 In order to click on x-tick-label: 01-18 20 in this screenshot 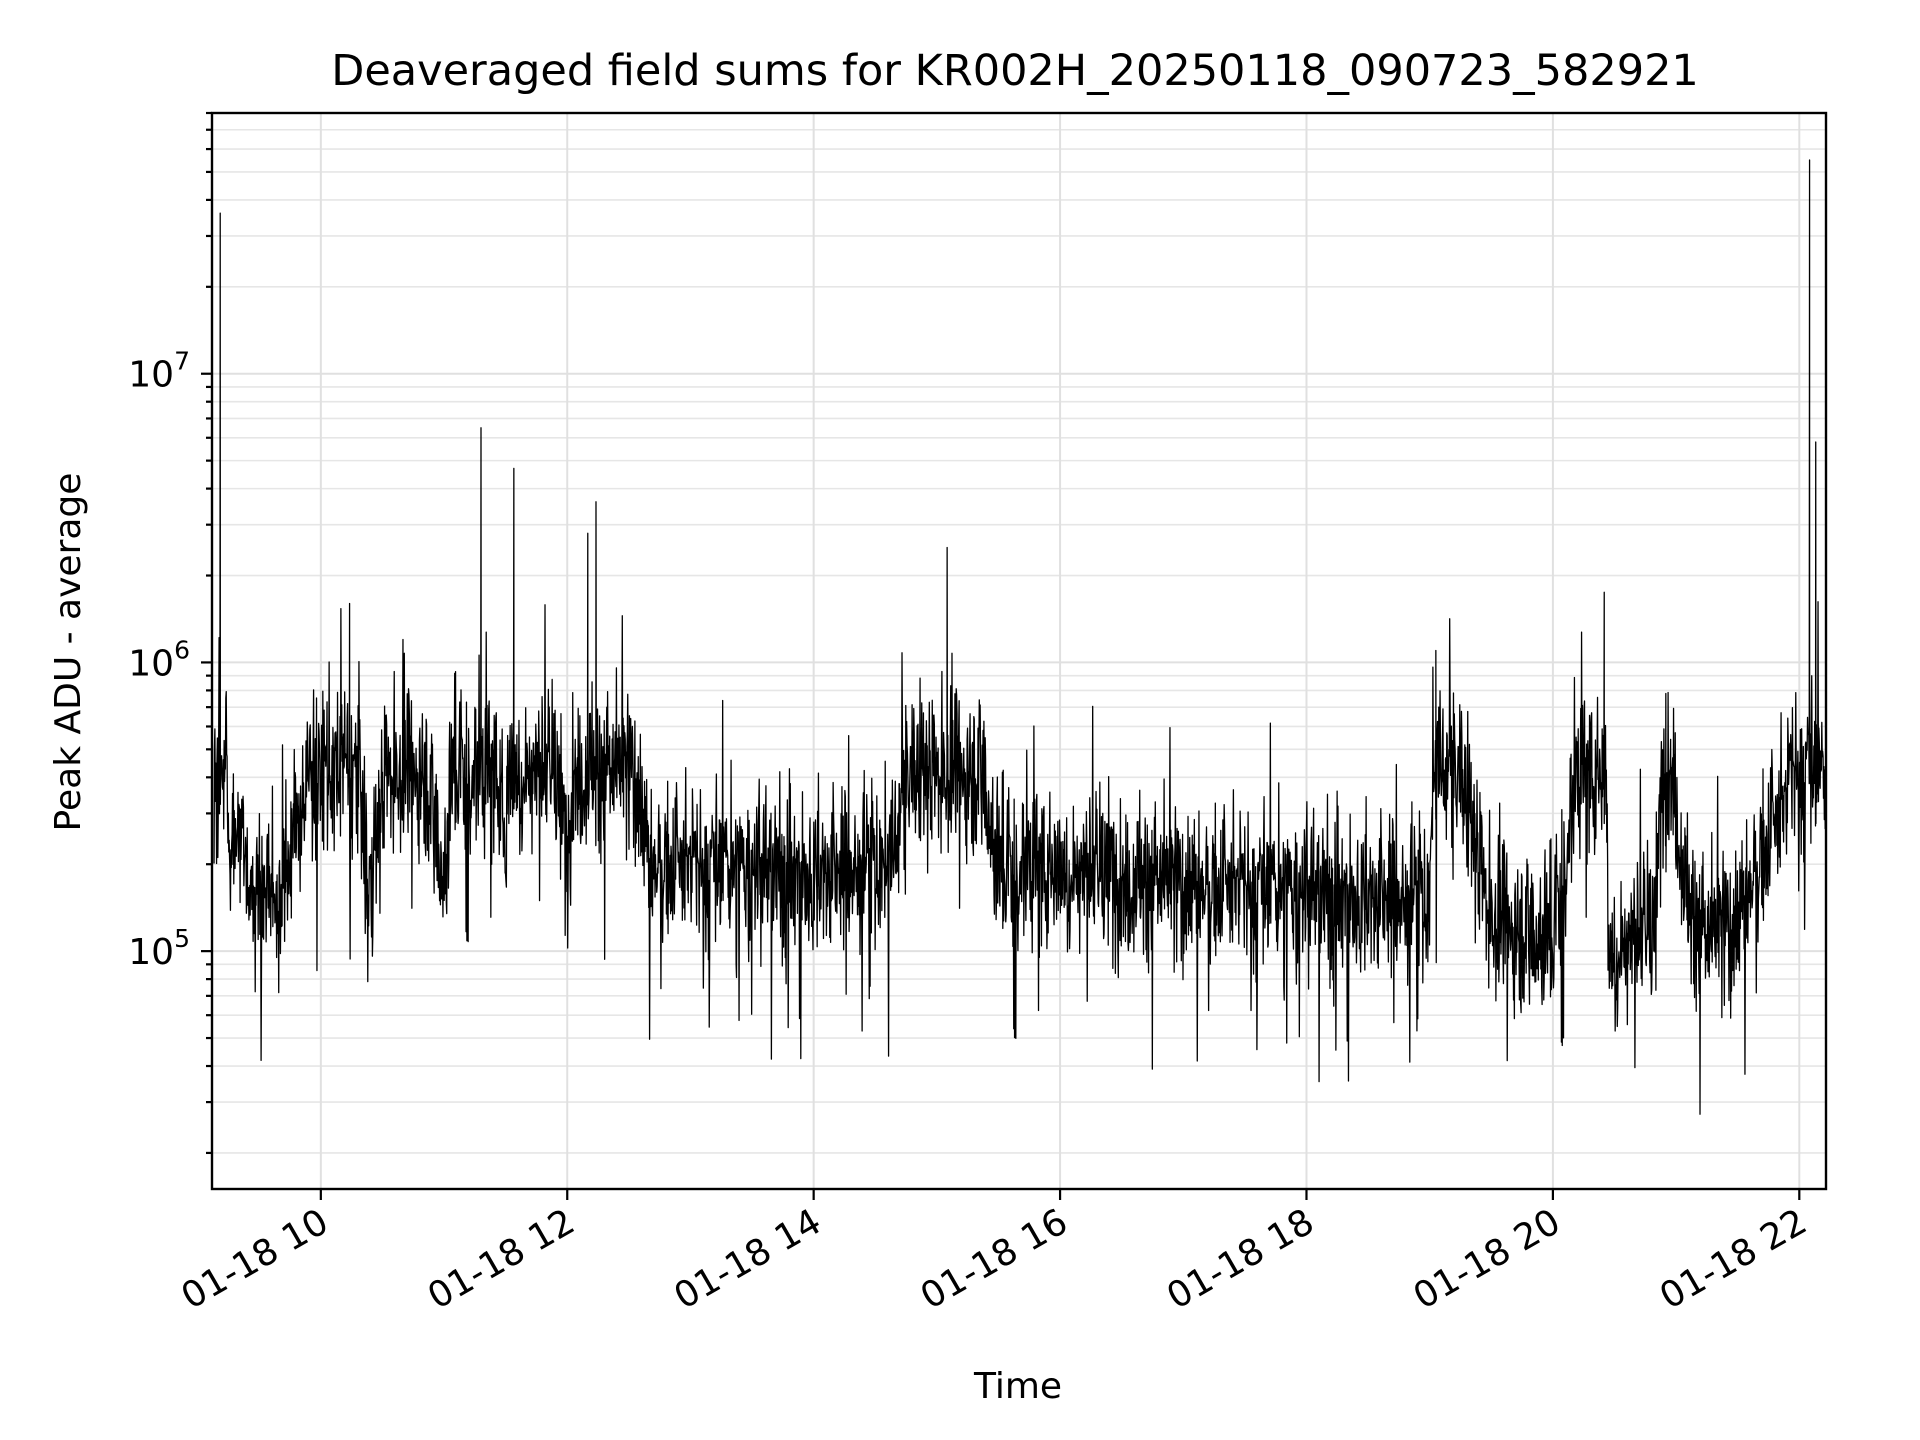, I will do `click(1487, 1259)`.